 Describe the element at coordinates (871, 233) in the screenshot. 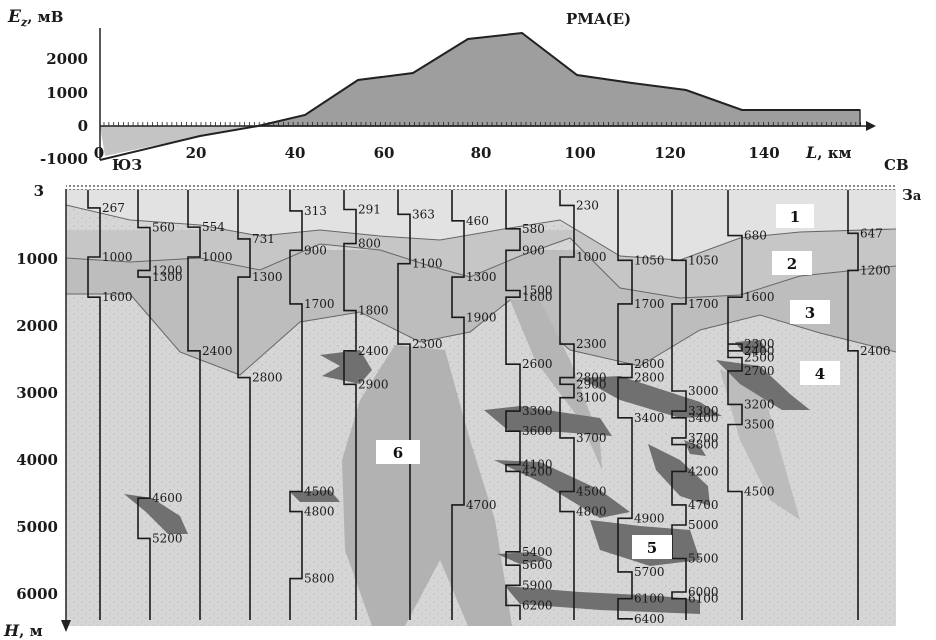

I see `well-depth-label: 647` at that location.